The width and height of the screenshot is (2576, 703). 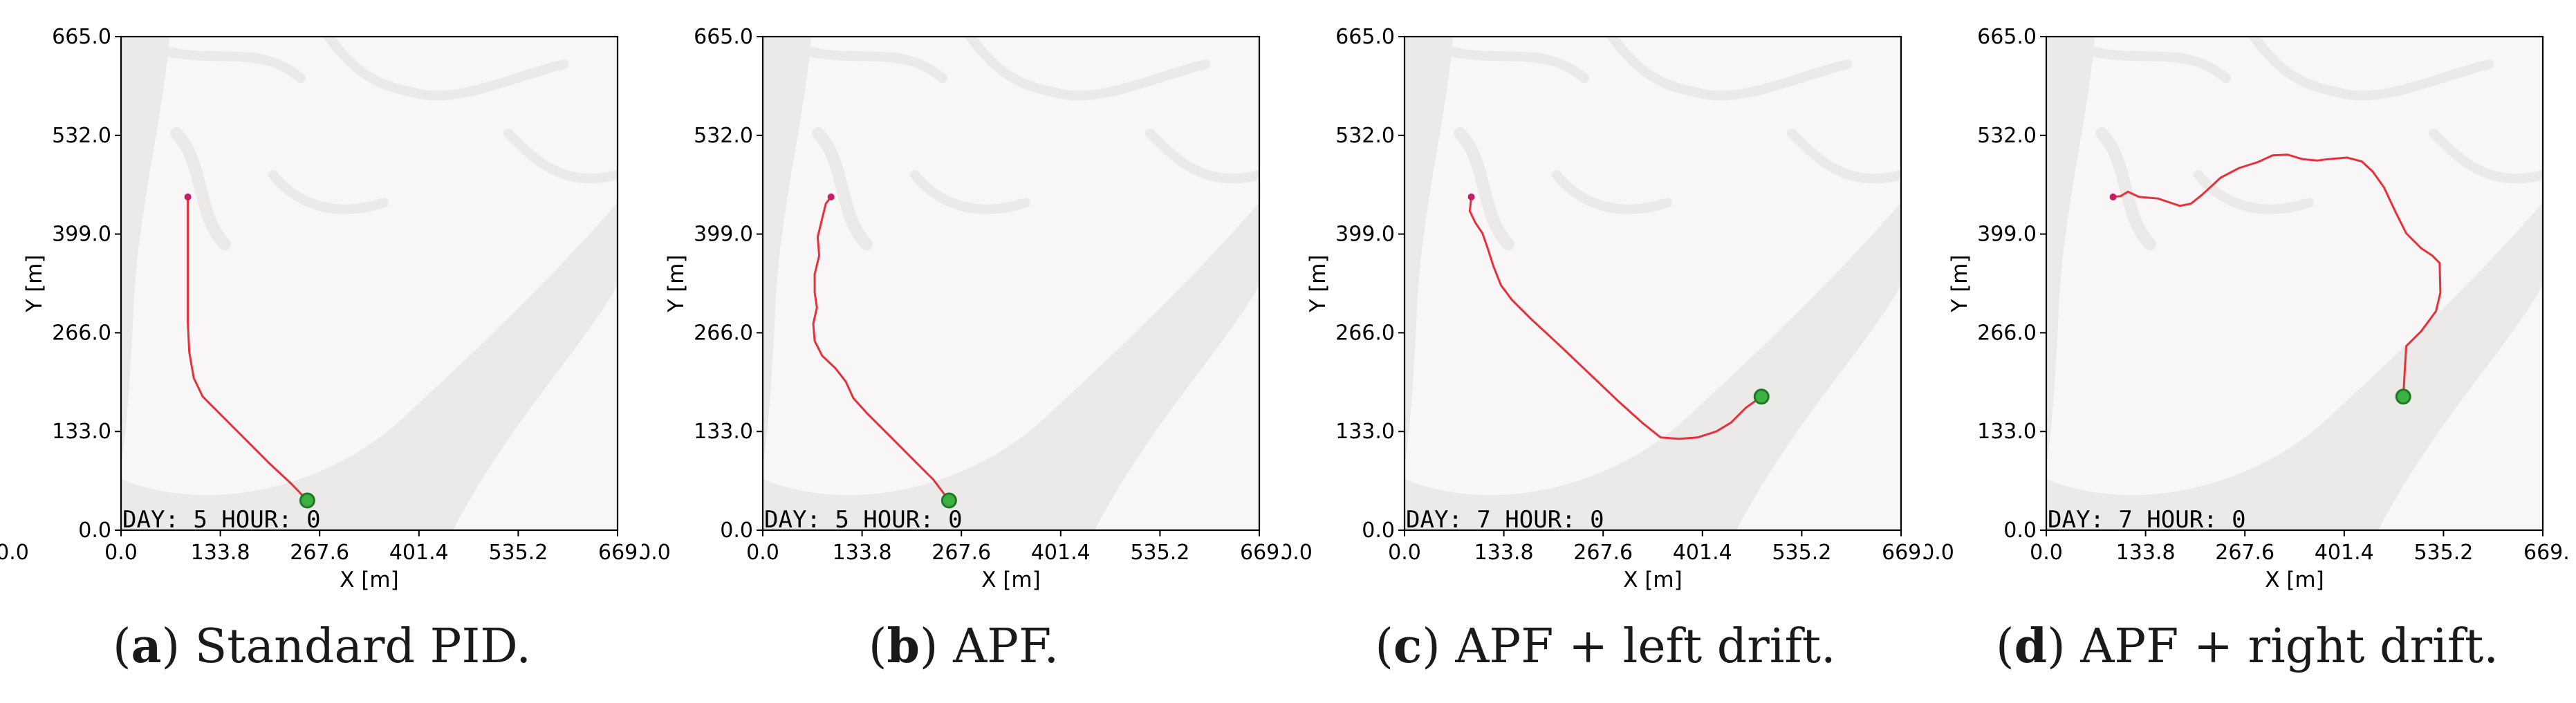 I want to click on panel-caption: (b) APF., so click(x=963, y=647).